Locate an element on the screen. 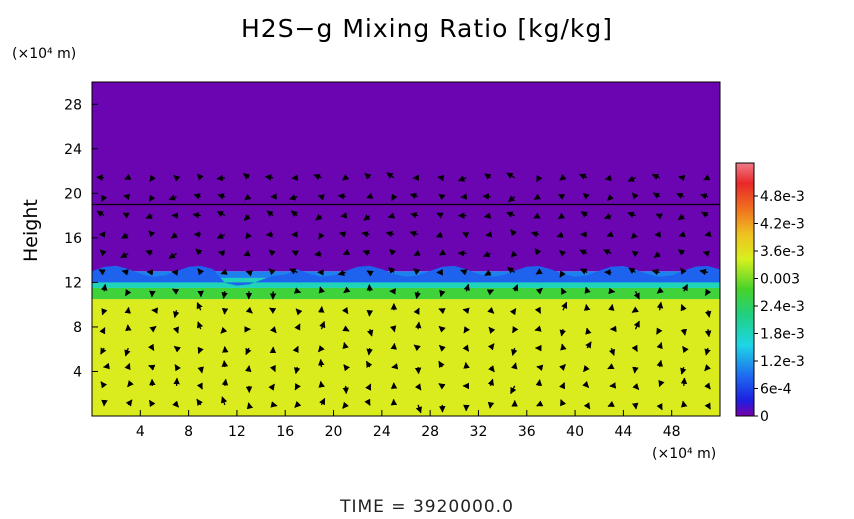  x-tick-label: 20 is located at coordinates (334, 432).